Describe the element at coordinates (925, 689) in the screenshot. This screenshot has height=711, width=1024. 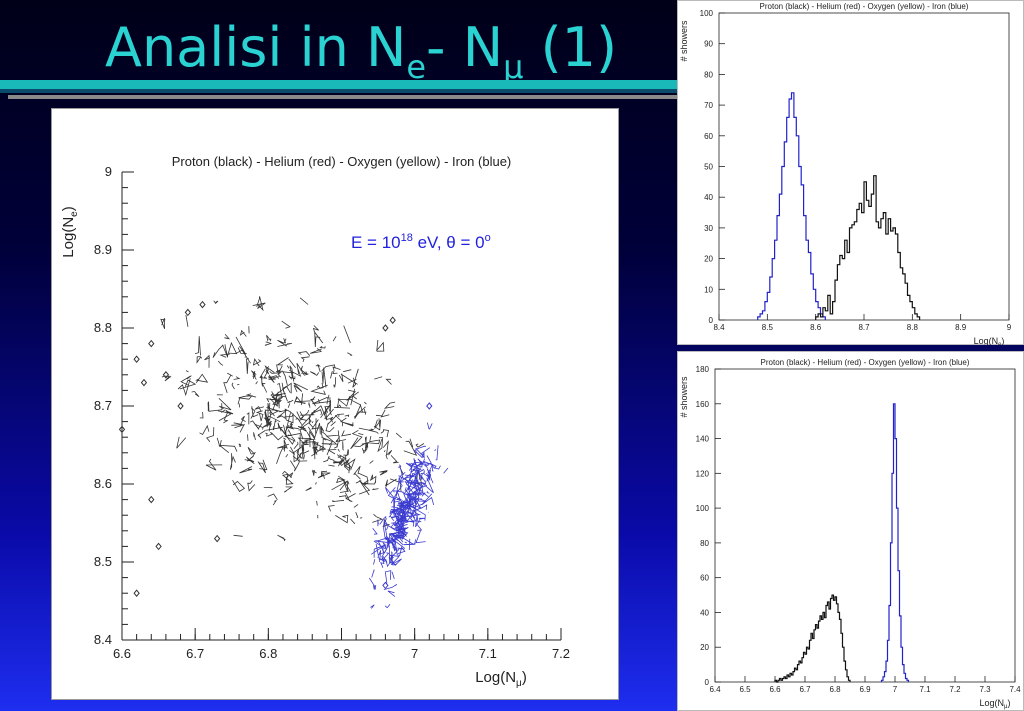
I see `x-tick-label: 7.1` at that location.